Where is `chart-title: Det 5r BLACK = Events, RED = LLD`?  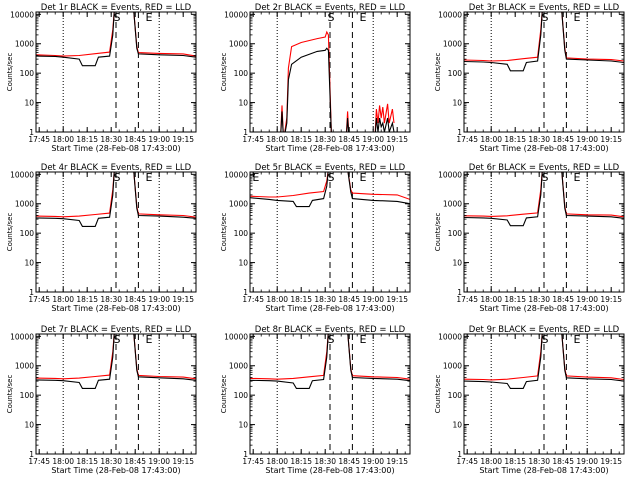 chart-title: Det 5r BLACK = Events, RED = LLD is located at coordinates (330, 168).